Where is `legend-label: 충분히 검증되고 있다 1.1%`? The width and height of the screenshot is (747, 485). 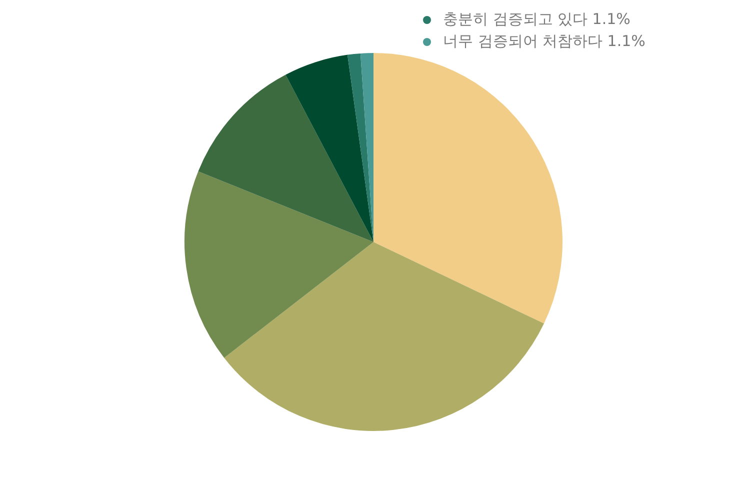
legend-label: 충분히 검증되고 있다 1.1% is located at coordinates (536, 19).